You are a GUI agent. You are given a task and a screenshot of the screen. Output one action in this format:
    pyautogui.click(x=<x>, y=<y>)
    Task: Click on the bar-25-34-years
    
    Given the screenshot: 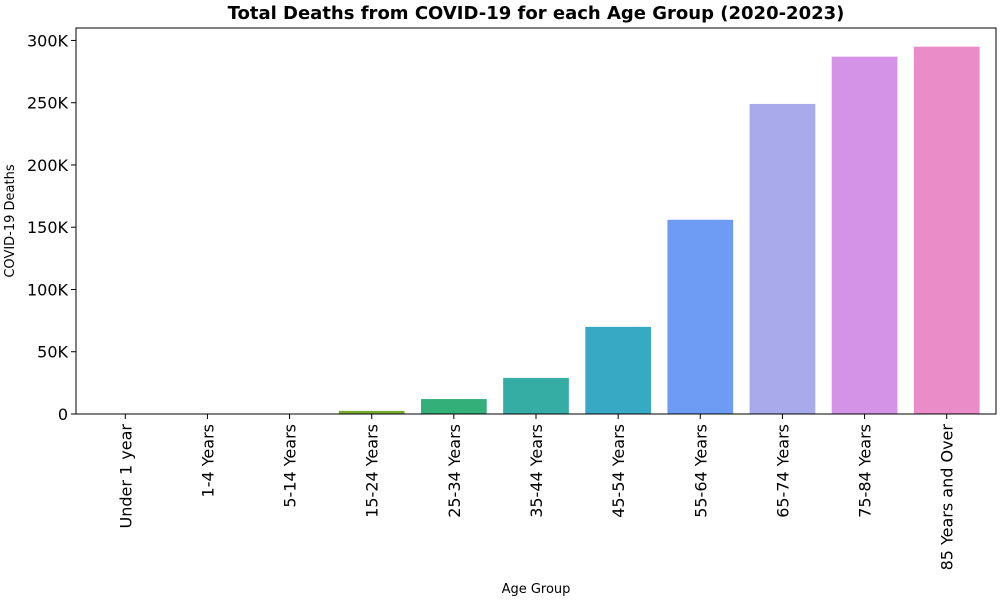 What is the action you would take?
    pyautogui.click(x=454, y=406)
    